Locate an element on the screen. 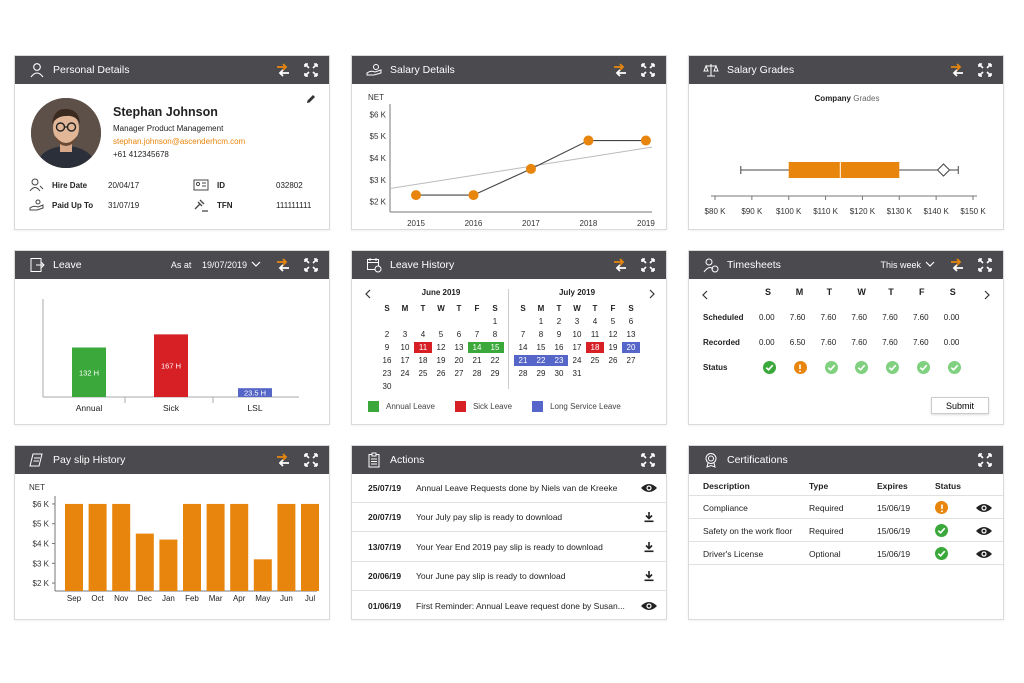  next-month-icon is located at coordinates (652, 295).